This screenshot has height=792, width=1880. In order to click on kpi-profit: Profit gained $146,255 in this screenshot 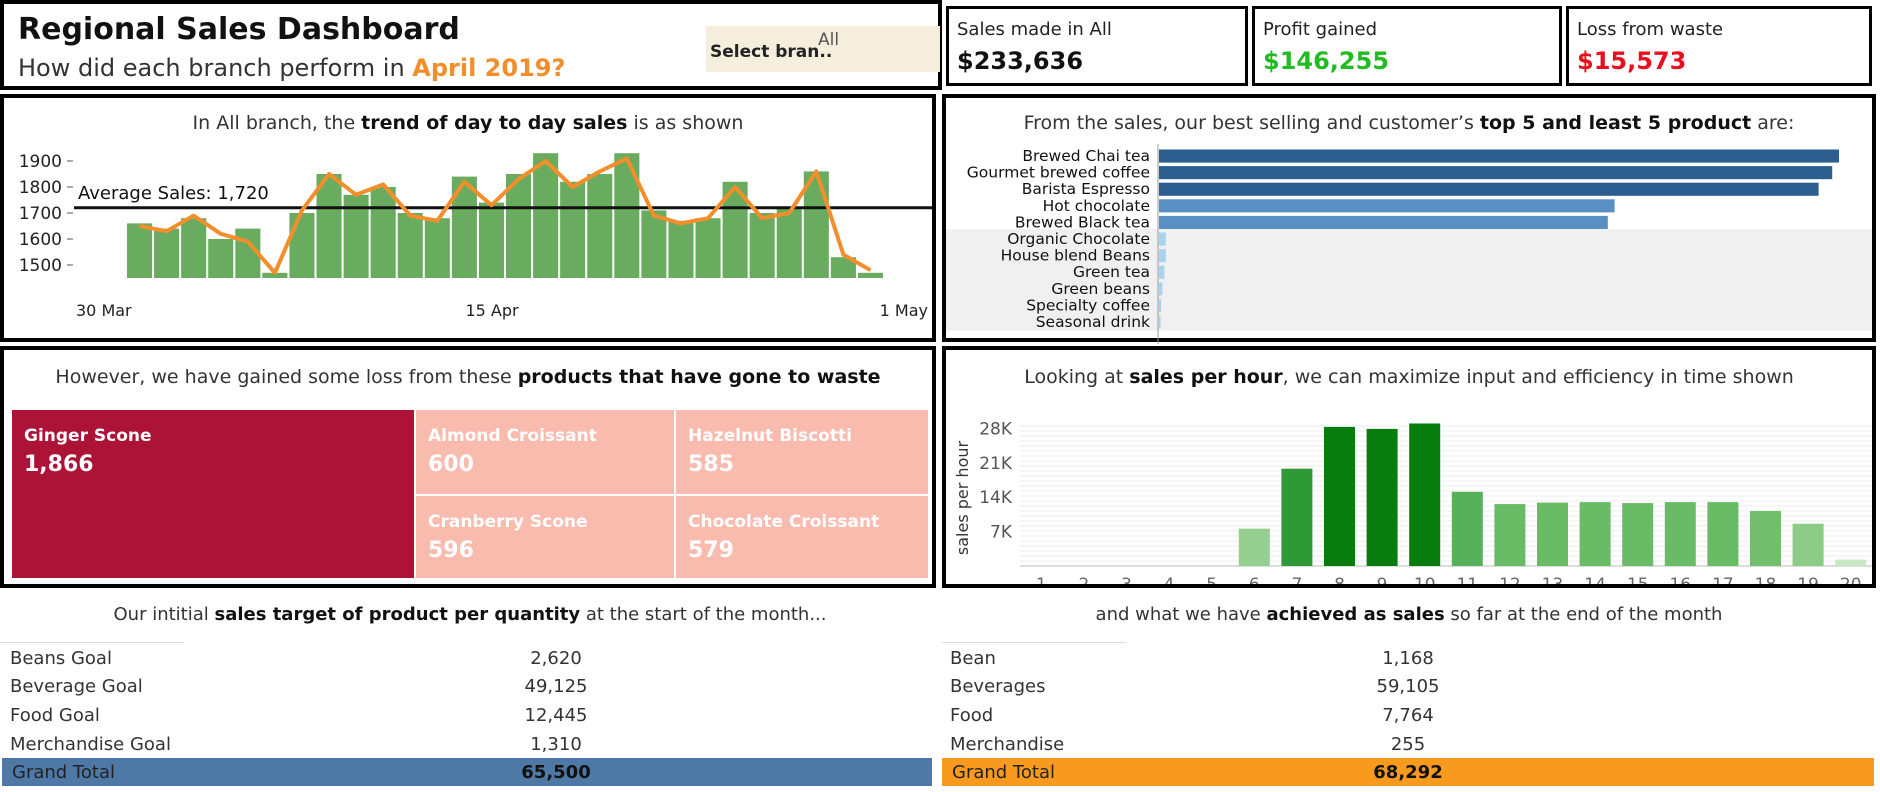, I will do `click(1407, 46)`.